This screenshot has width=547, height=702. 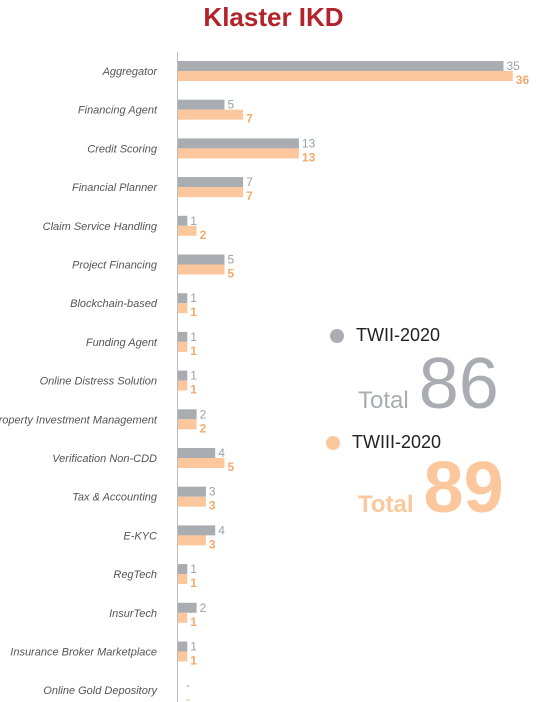 What do you see at coordinates (188, 685) in the screenshot?
I see `value-label-twii-2020-online-gold-depository: -` at bounding box center [188, 685].